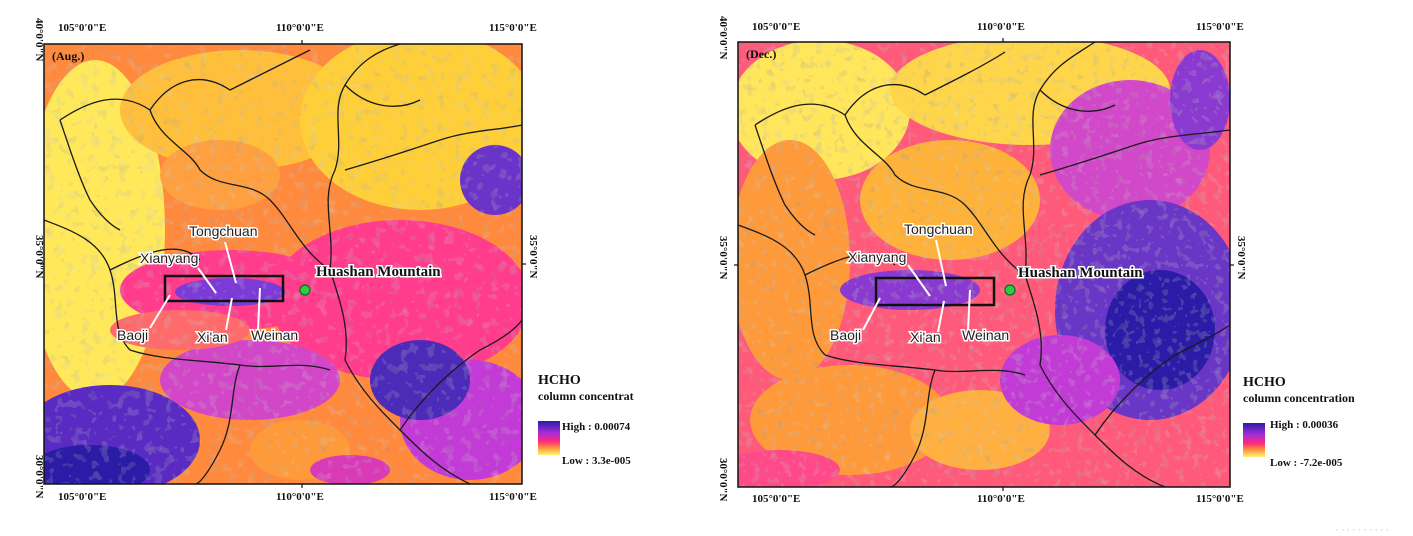 The width and height of the screenshot is (1413, 536). Describe the element at coordinates (596, 461) in the screenshot. I see `legend-low-aug: Low : 3.3e-005` at that location.